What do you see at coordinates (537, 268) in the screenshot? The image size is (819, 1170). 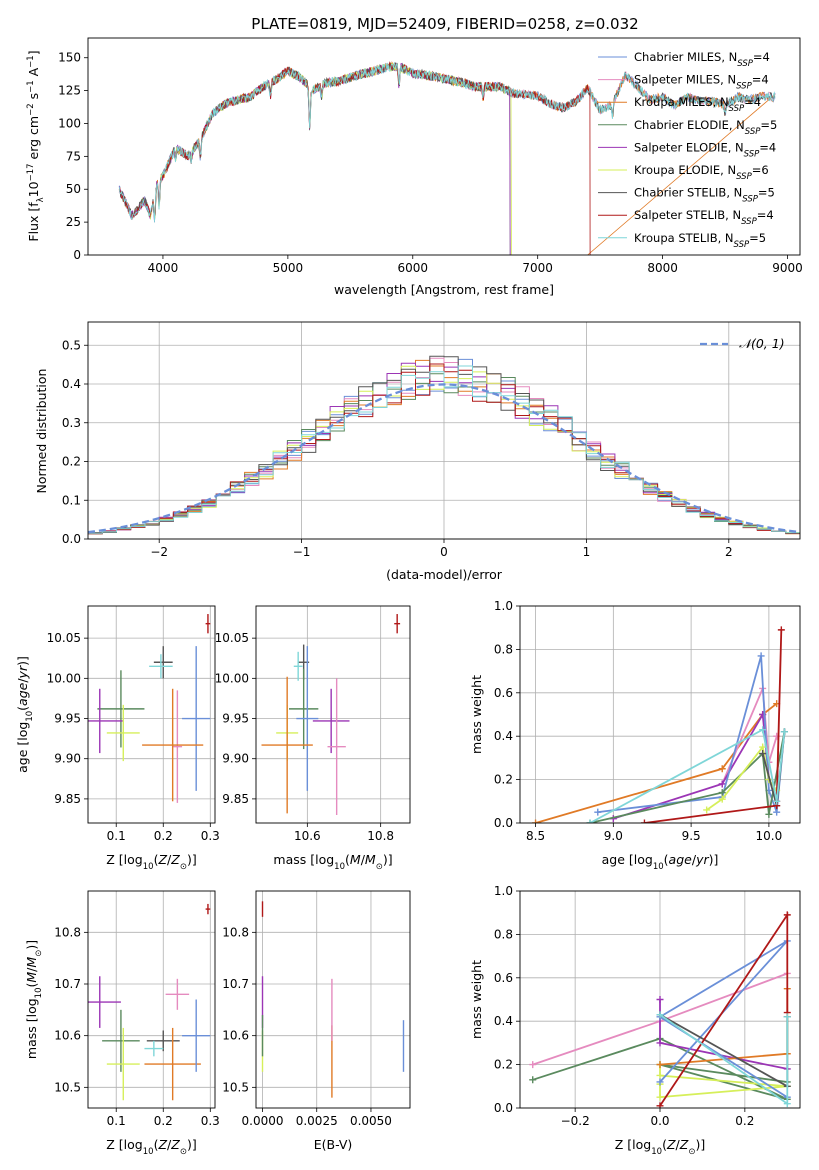 I see `x-tick-label: 7000` at bounding box center [537, 268].